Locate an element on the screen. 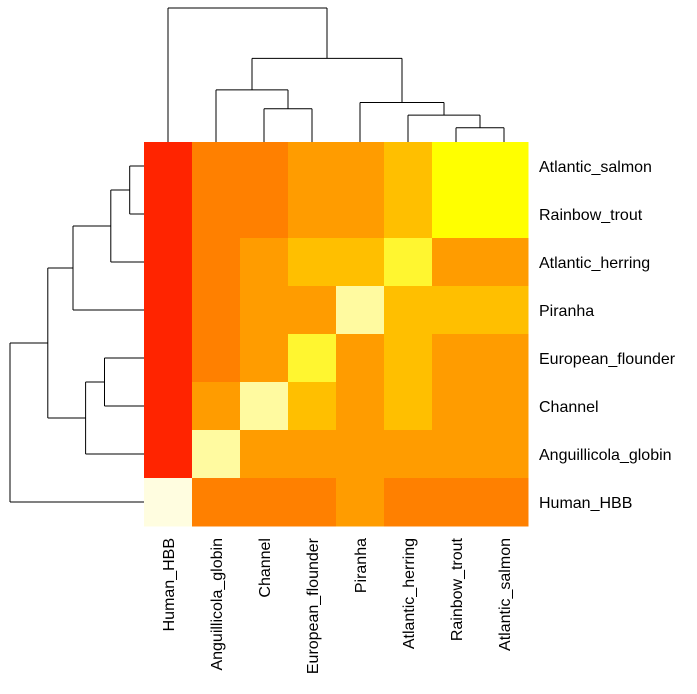  row-label-channel: Channel is located at coordinates (569, 407).